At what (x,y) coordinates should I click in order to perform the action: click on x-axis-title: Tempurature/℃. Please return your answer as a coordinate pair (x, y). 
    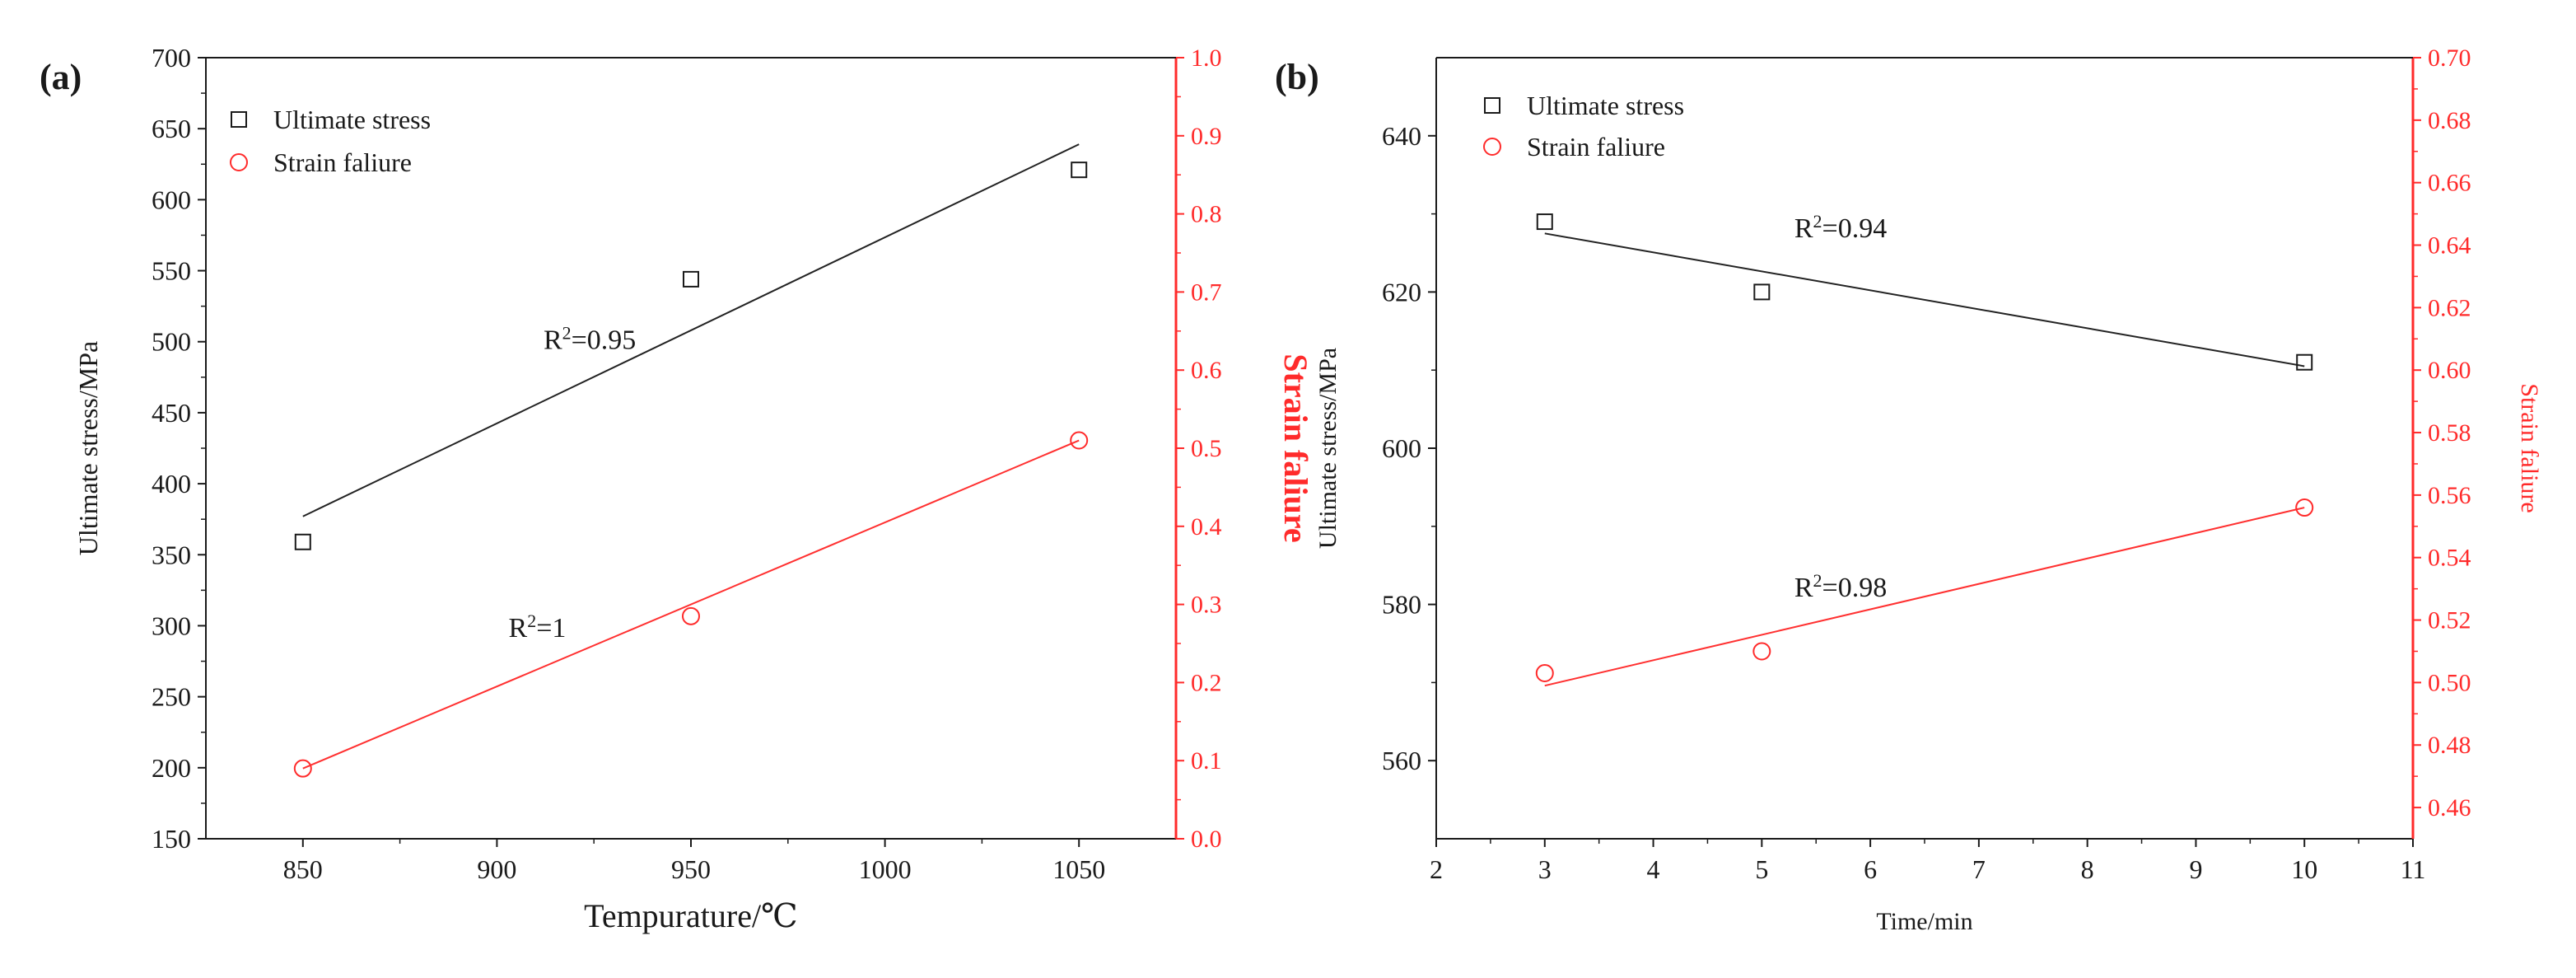
    Looking at the image, I should click on (691, 916).